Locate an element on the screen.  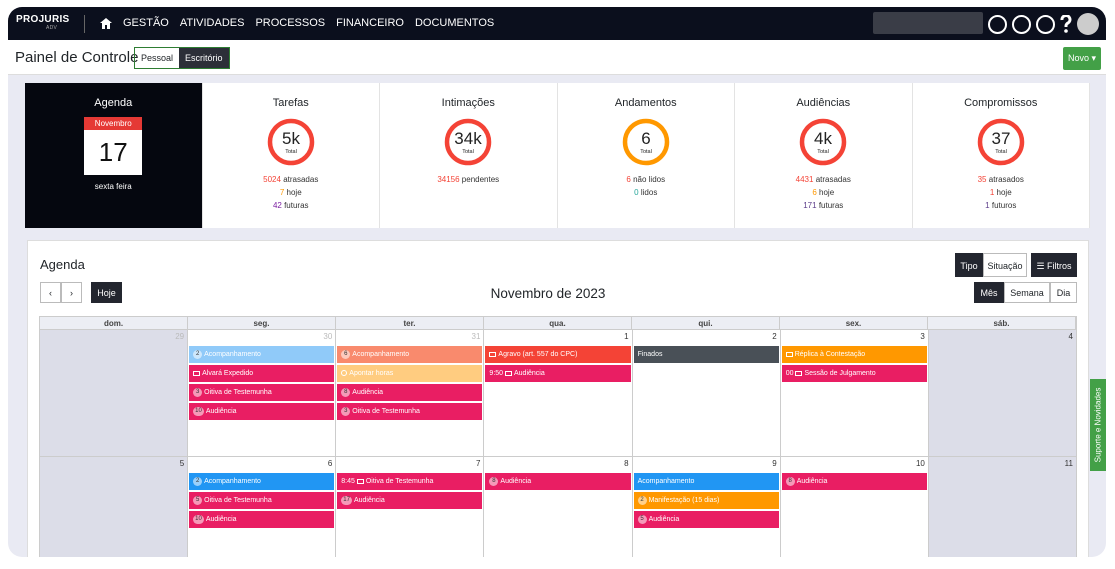
day-cell: 11 is located at coordinates (1002, 507).